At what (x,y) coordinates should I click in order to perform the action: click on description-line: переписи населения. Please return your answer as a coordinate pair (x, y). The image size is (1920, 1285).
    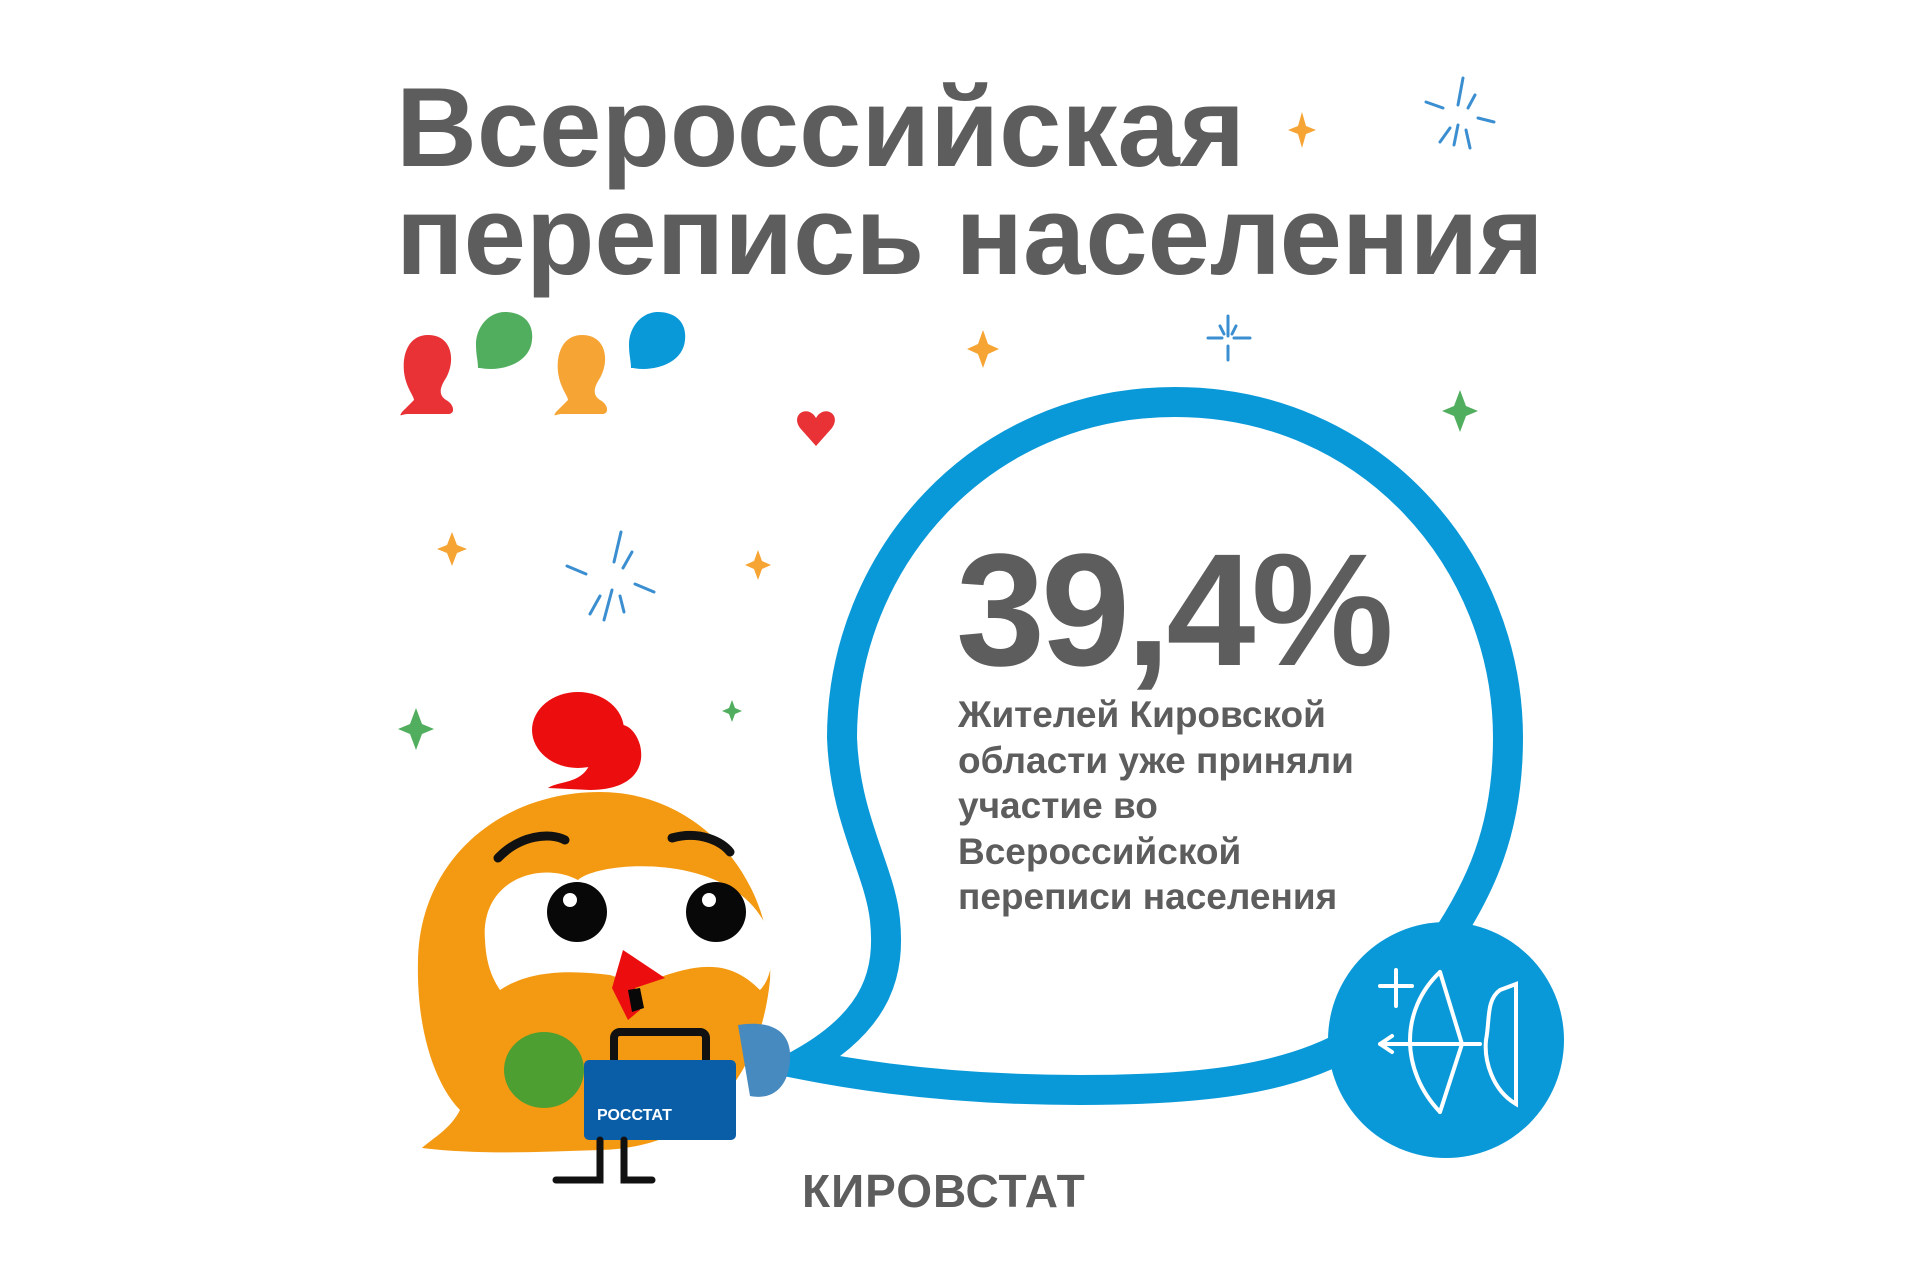
    Looking at the image, I should click on (1148, 896).